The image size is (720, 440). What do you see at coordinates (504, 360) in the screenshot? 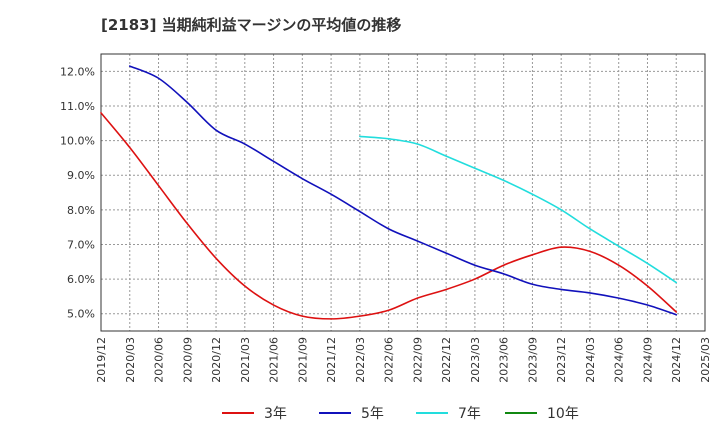
I see `x-tick-label: 2023/06` at bounding box center [504, 360].